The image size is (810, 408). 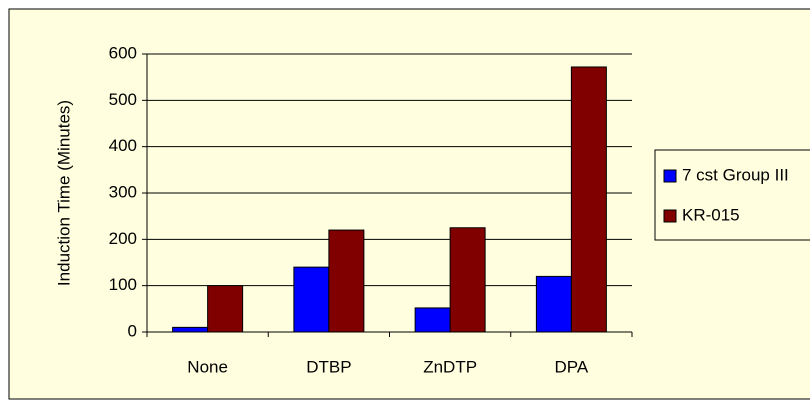 I want to click on legend-box, so click(x=732, y=195).